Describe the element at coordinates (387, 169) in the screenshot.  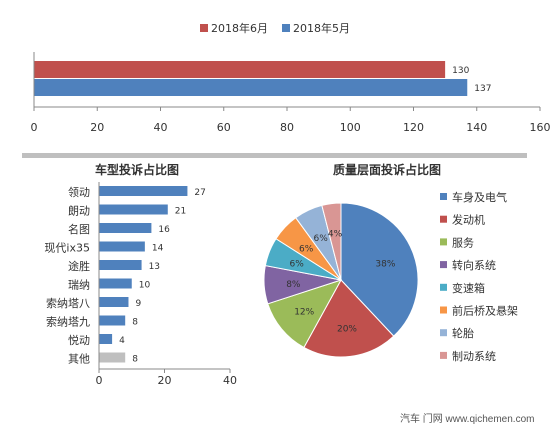
I see `pie-title: 质量层面投诉占比图` at that location.